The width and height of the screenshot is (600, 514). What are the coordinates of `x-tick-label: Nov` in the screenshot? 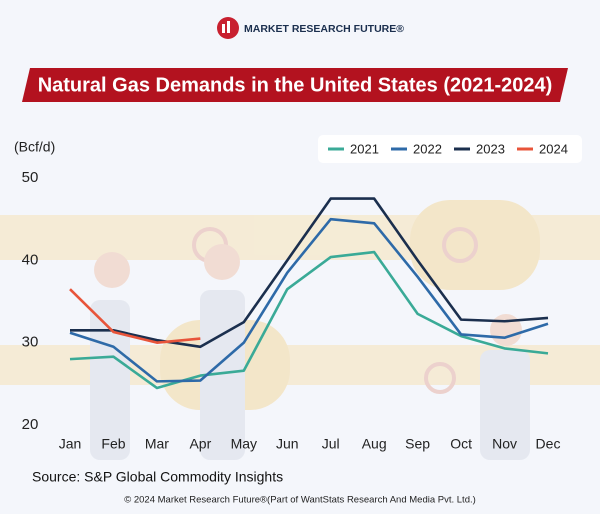 It's located at (504, 444).